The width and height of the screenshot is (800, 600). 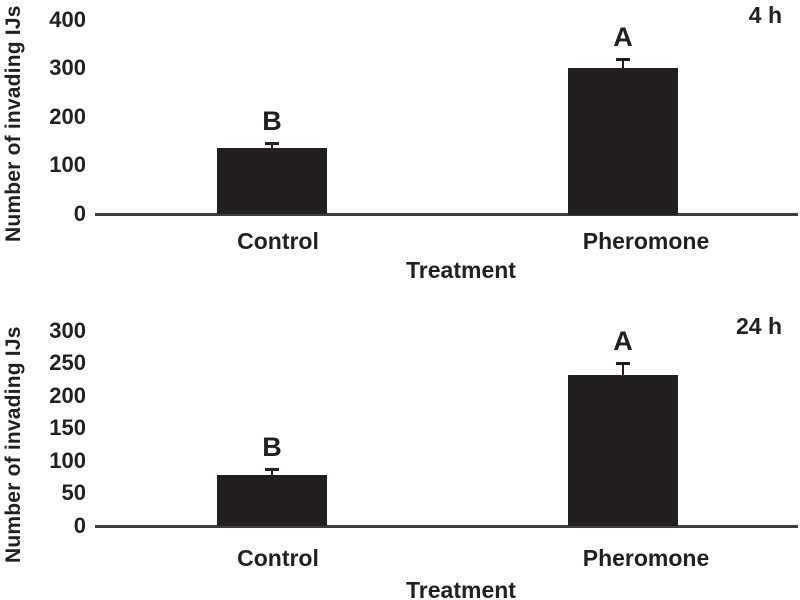 I want to click on time-point-label: 4 h, so click(x=765, y=15).